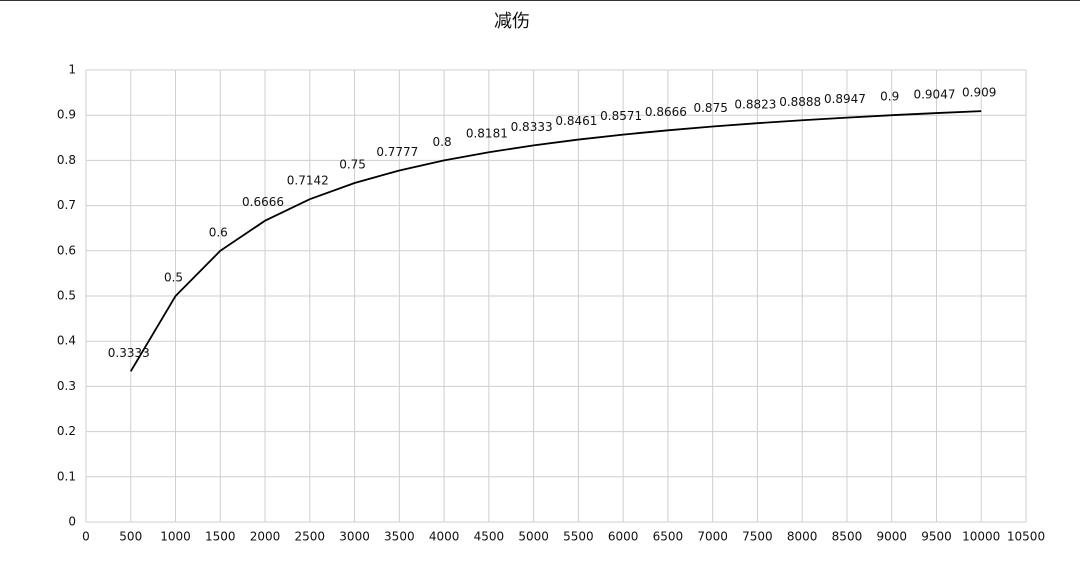  Describe the element at coordinates (489, 537) in the screenshot. I see `x-tick-label: 4500` at that location.